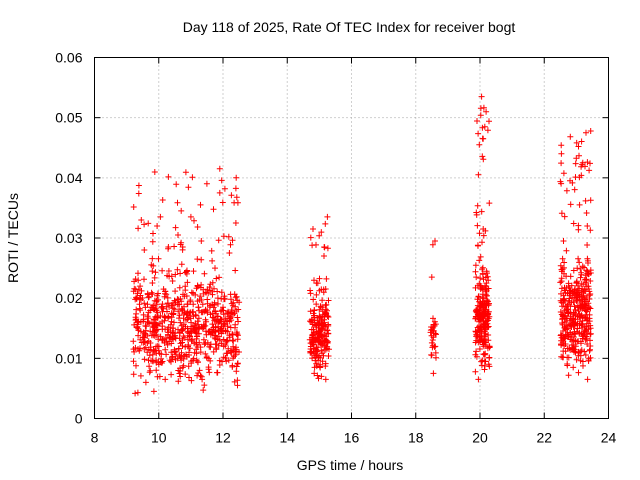 The width and height of the screenshot is (640, 480). Describe the element at coordinates (223, 438) in the screenshot. I see `x-tick-label: 12` at that location.